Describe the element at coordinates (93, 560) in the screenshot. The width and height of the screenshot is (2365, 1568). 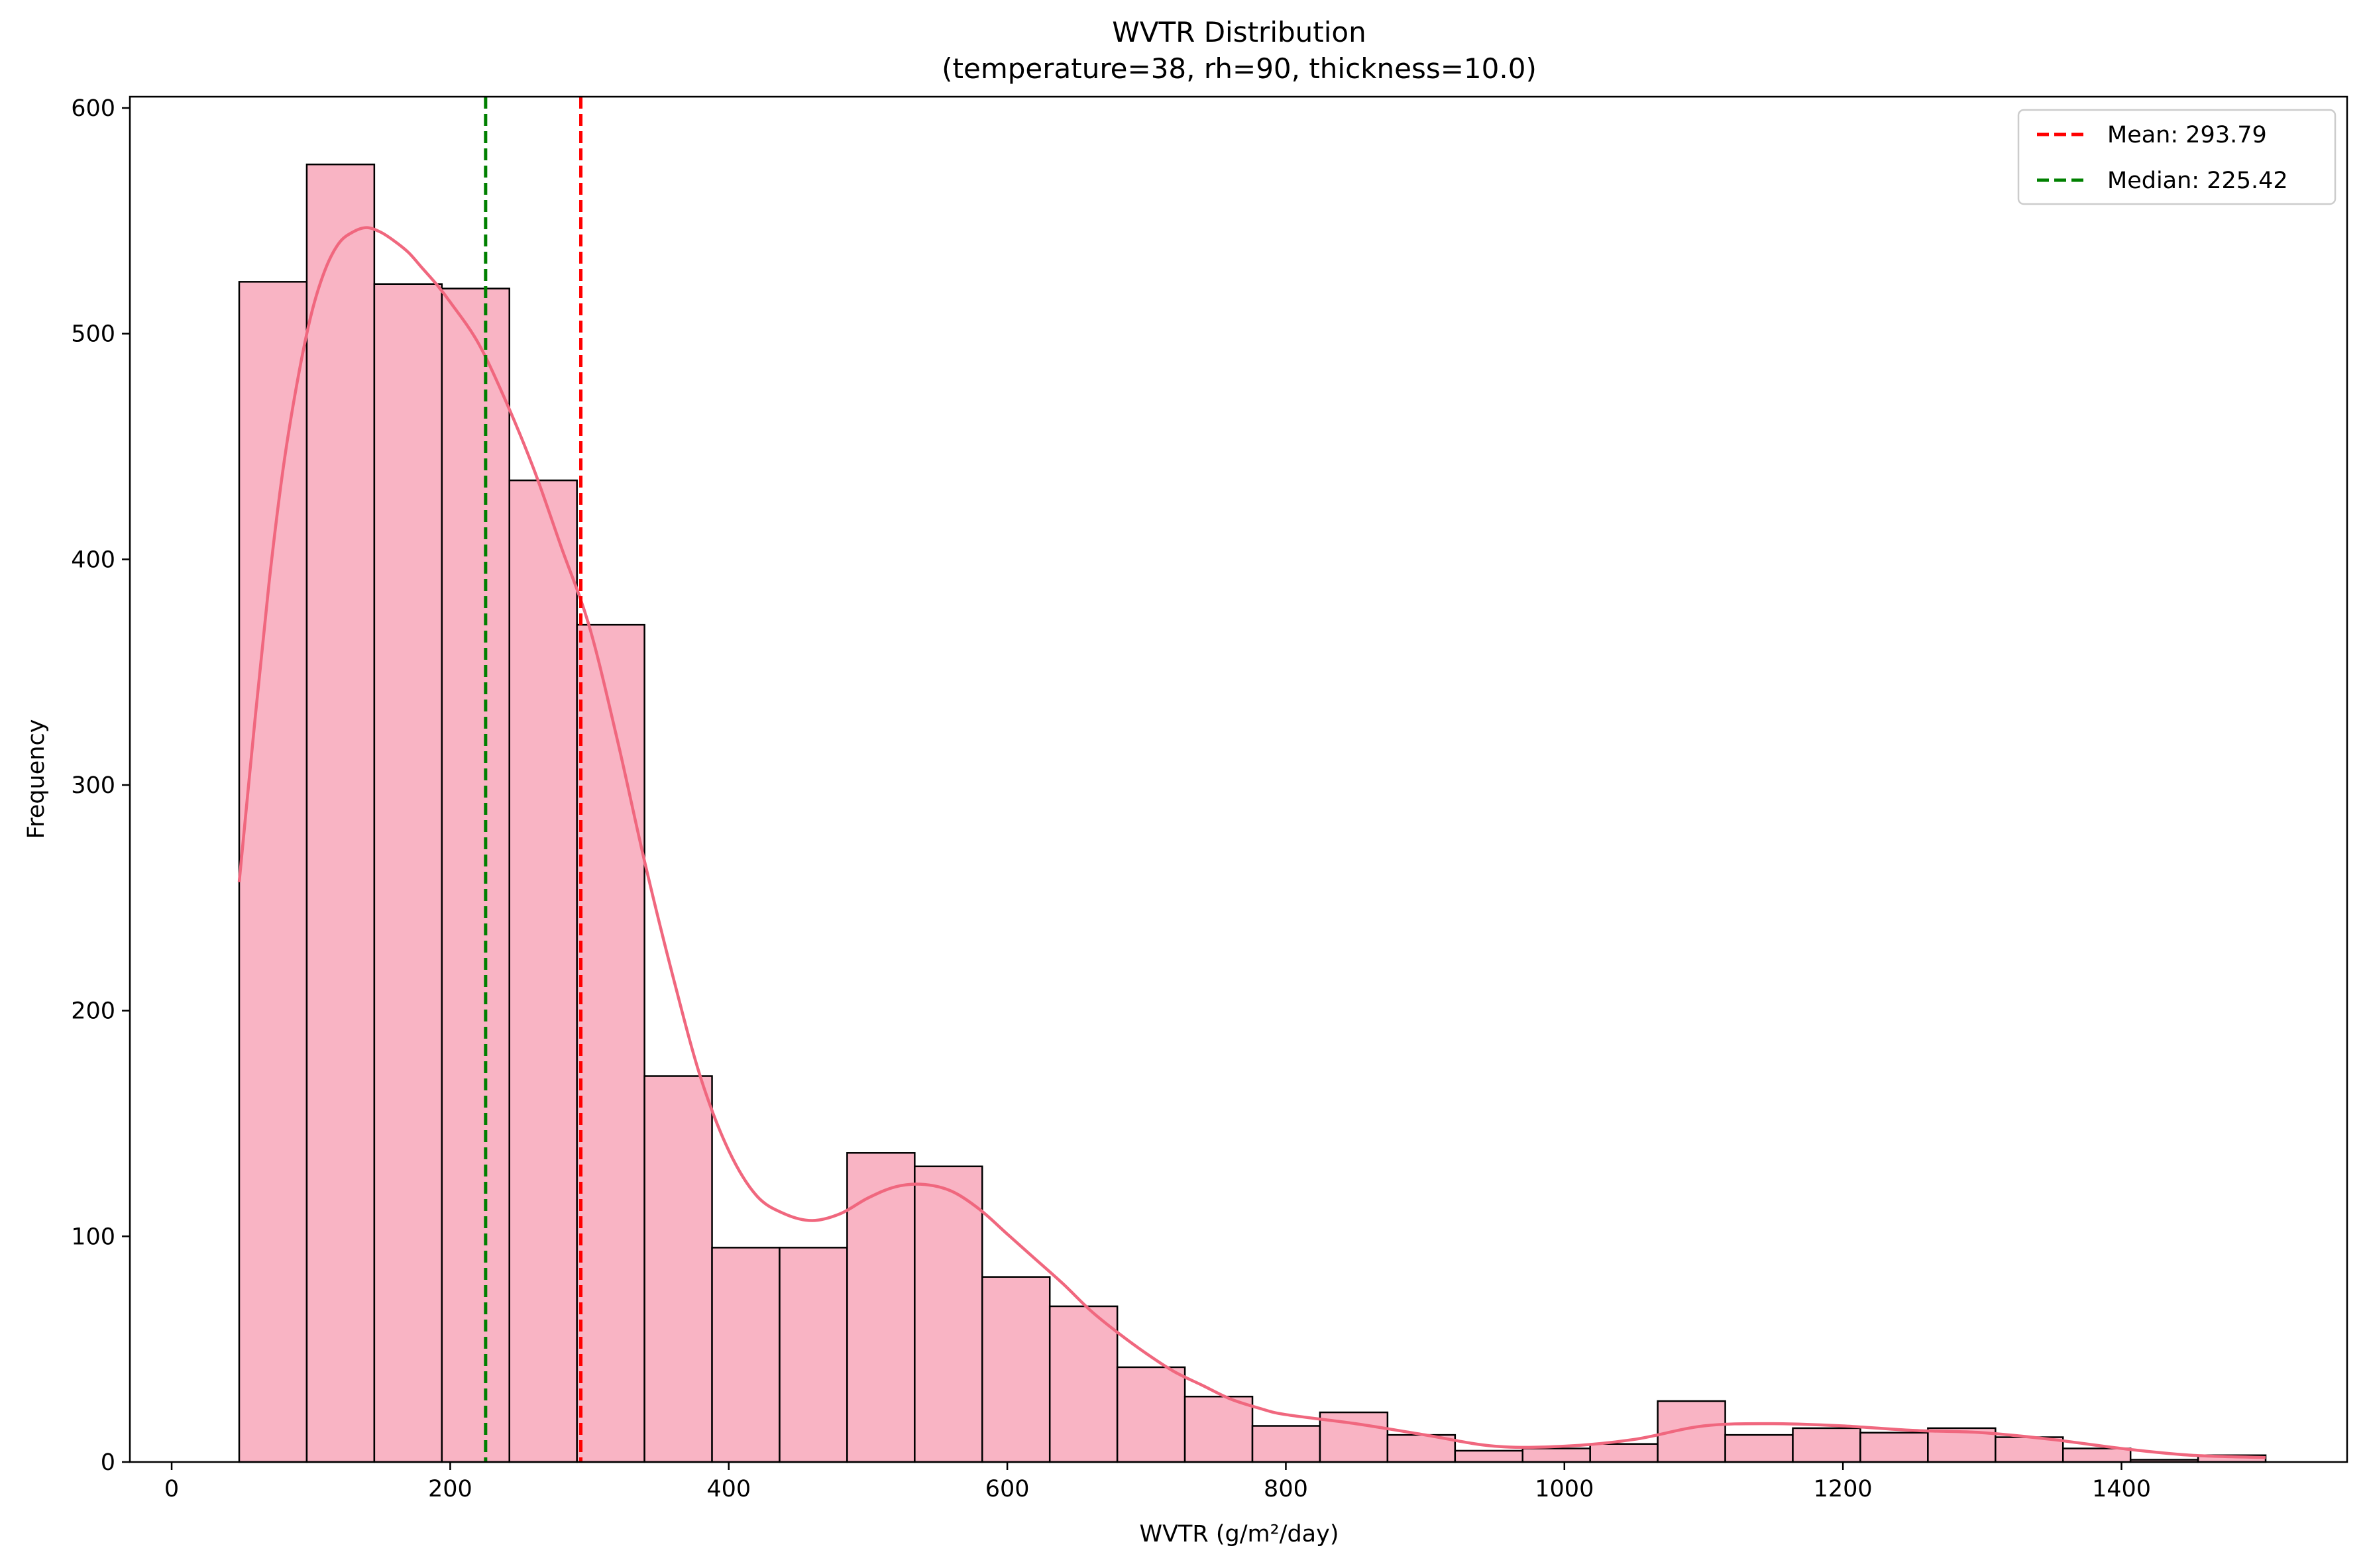
I see `y-tick-label-400: 400` at that location.